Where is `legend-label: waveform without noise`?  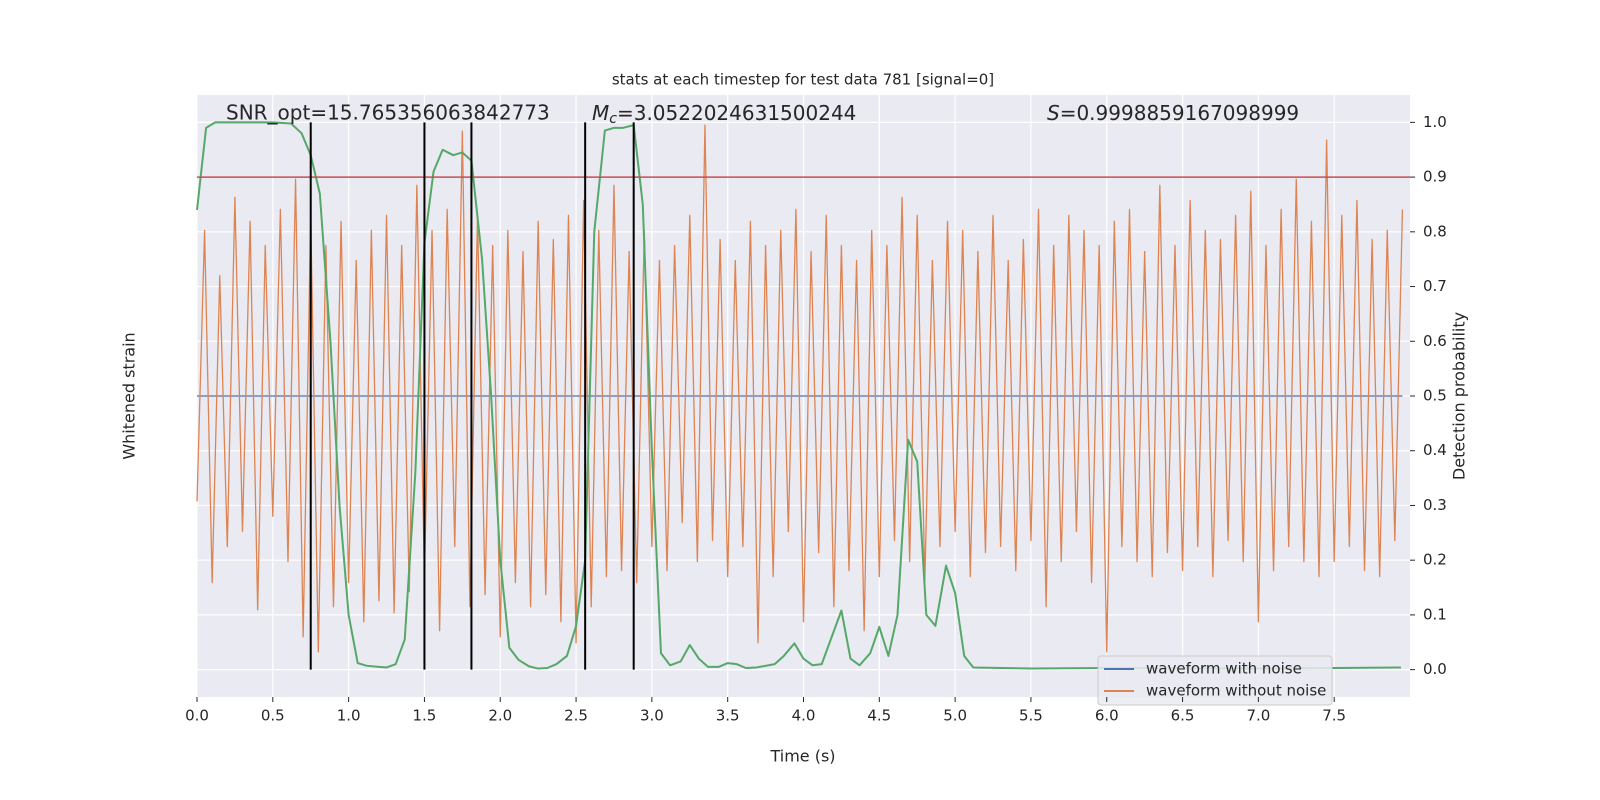 legend-label: waveform without noise is located at coordinates (1236, 691).